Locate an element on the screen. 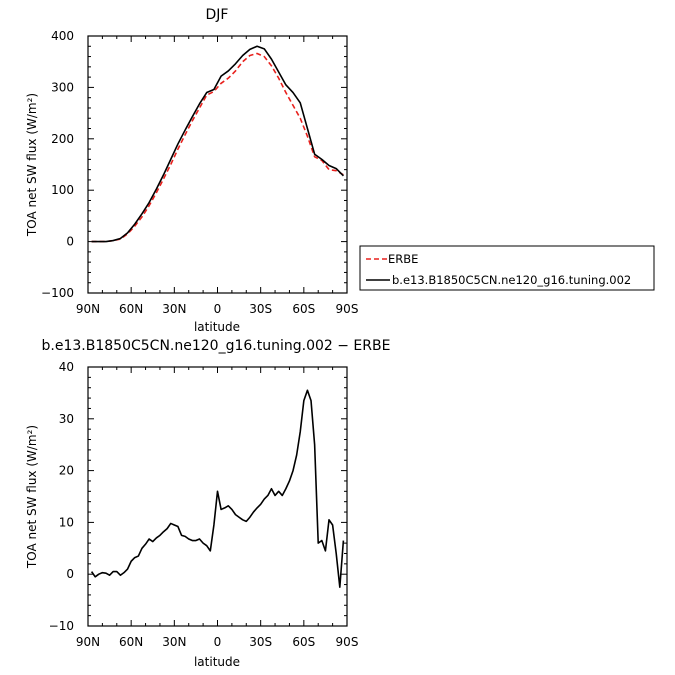 The width and height of the screenshot is (675, 675). bottom-x-tick-label: 60N is located at coordinates (131, 642).